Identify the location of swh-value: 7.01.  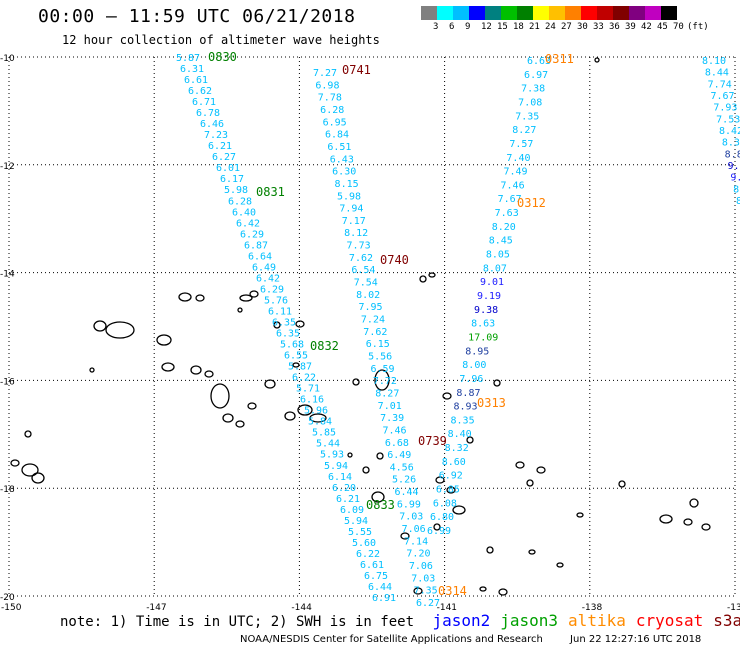
(390, 406).